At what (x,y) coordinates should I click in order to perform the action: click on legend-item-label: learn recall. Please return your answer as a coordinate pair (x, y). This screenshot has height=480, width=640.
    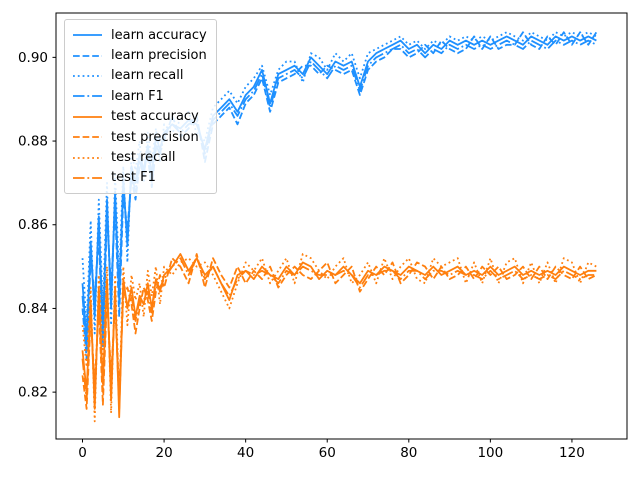
    Looking at the image, I should click on (147, 76).